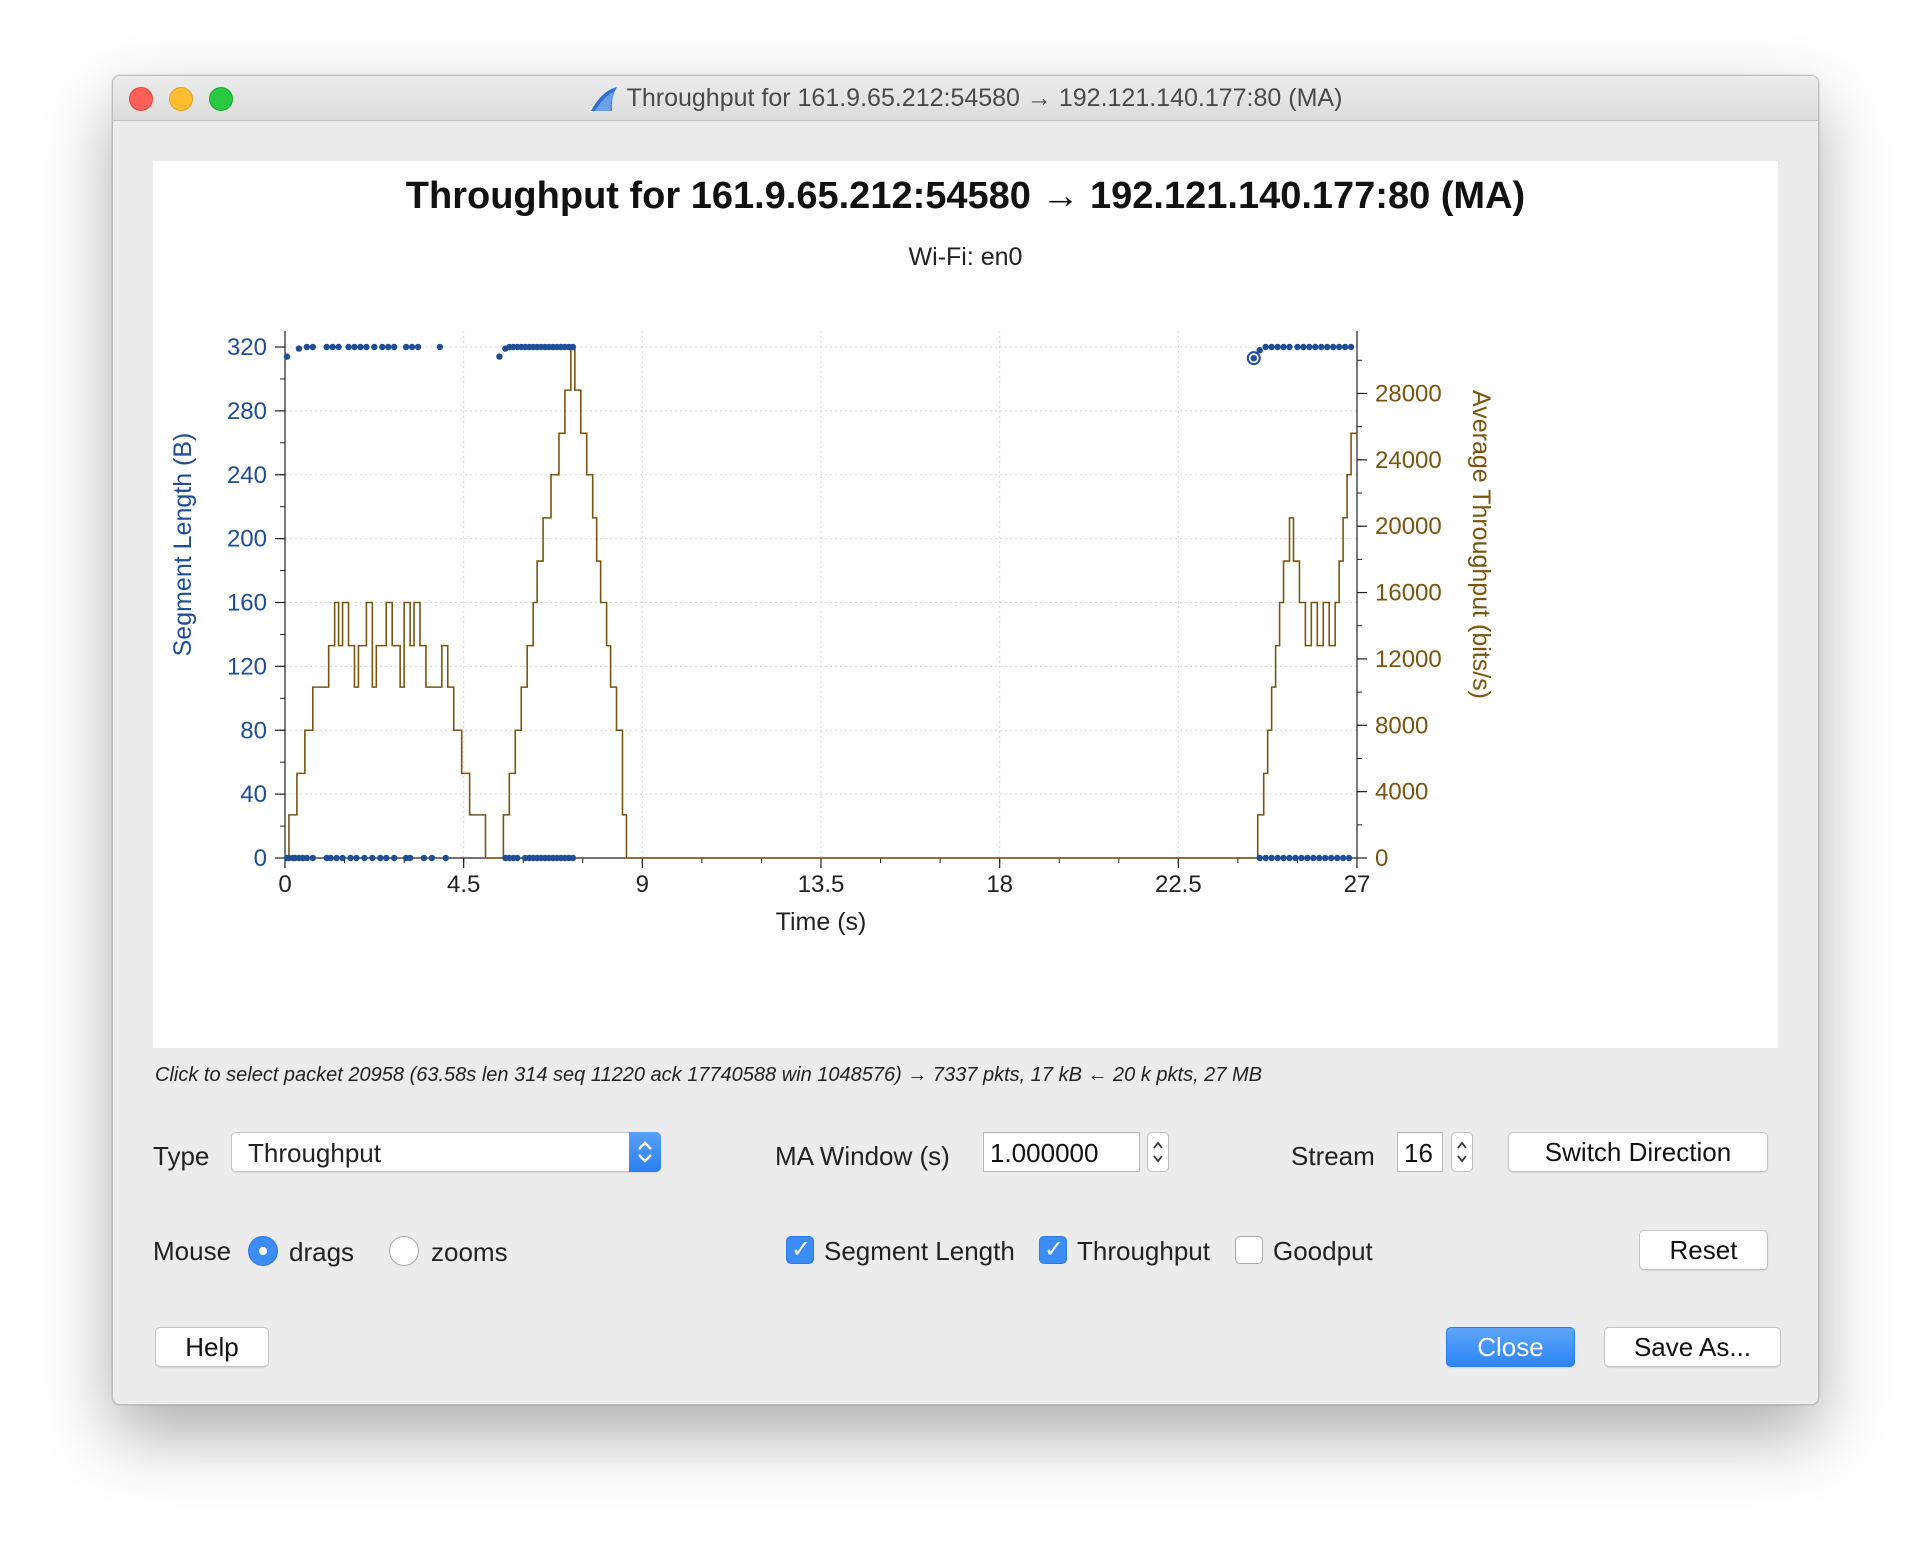 This screenshot has height=1548, width=1924. Describe the element at coordinates (1510, 1347) in the screenshot. I see `close-button: Close` at that location.